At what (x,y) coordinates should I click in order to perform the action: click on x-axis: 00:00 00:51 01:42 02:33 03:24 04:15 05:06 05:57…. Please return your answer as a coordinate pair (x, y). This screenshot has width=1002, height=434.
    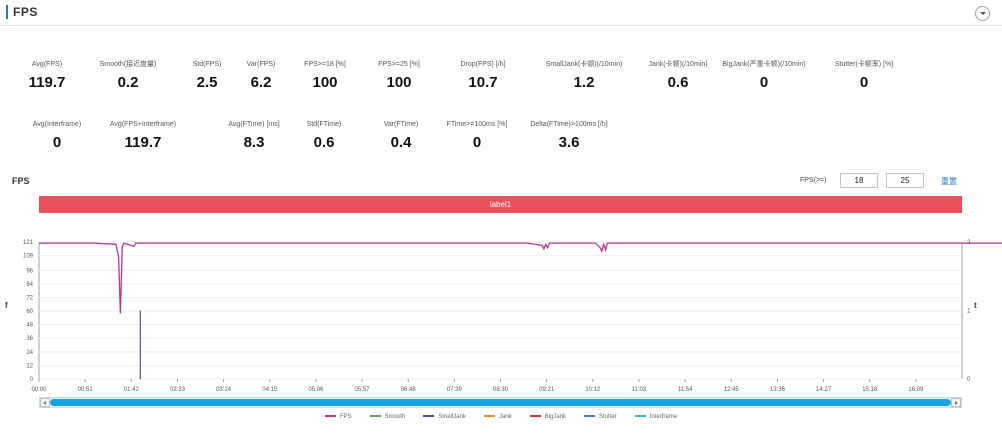
    Looking at the image, I should click on (477, 386).